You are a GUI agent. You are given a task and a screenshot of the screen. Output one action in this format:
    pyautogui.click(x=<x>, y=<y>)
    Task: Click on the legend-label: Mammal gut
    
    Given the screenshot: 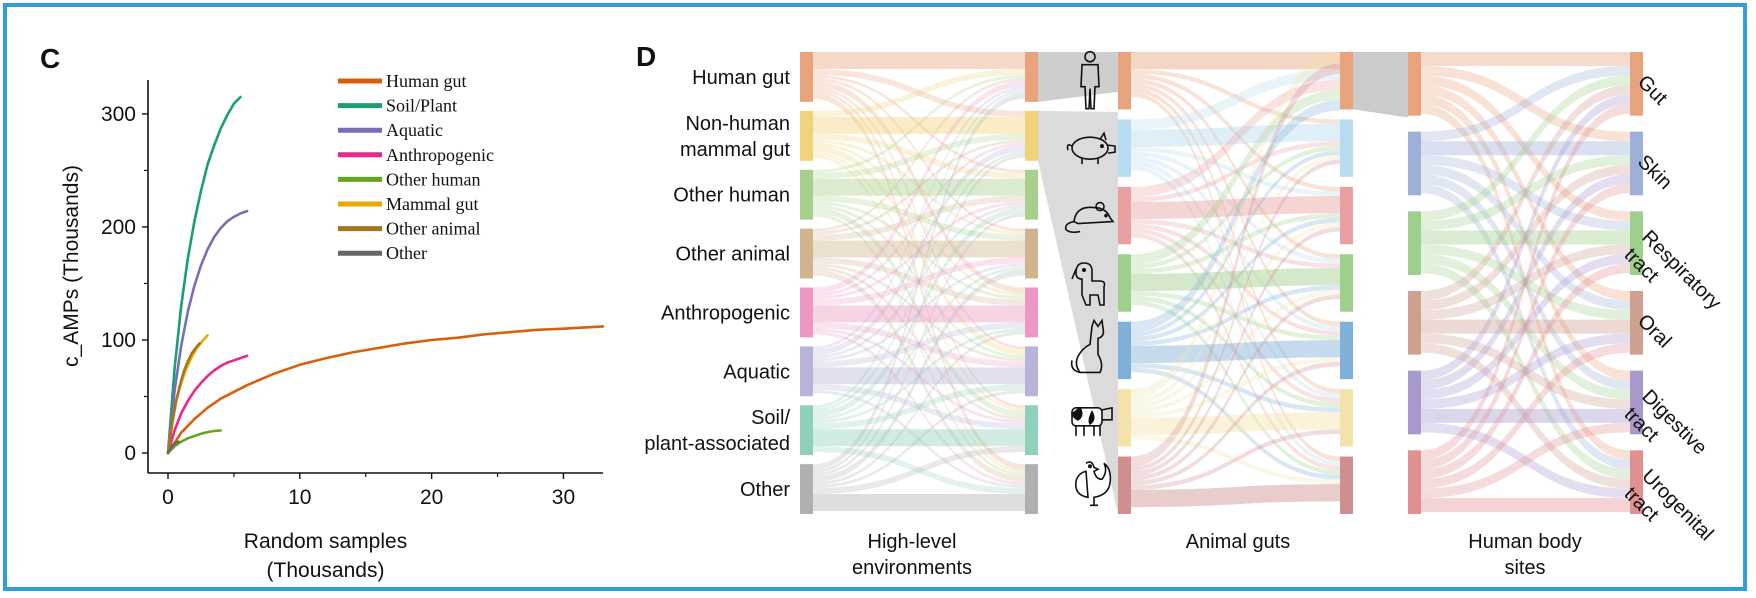 What is the action you would take?
    pyautogui.click(x=432, y=204)
    